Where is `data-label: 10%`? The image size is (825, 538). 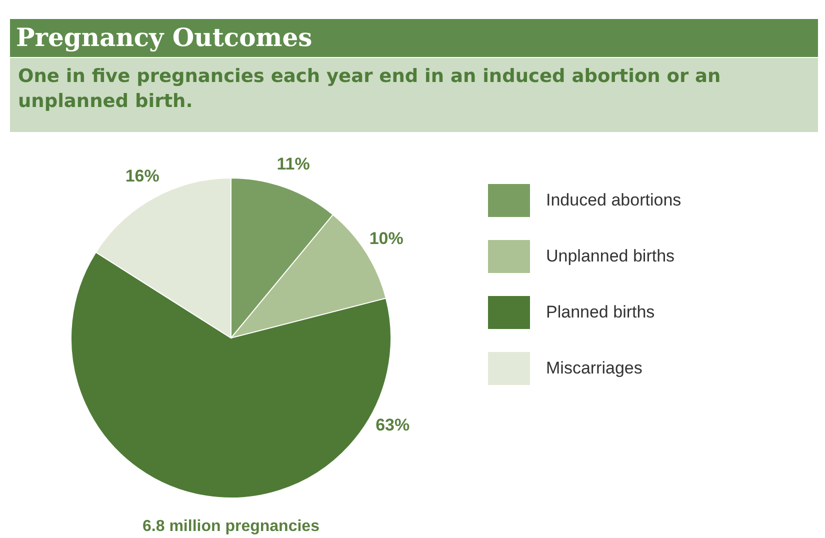 data-label: 10% is located at coordinates (386, 238).